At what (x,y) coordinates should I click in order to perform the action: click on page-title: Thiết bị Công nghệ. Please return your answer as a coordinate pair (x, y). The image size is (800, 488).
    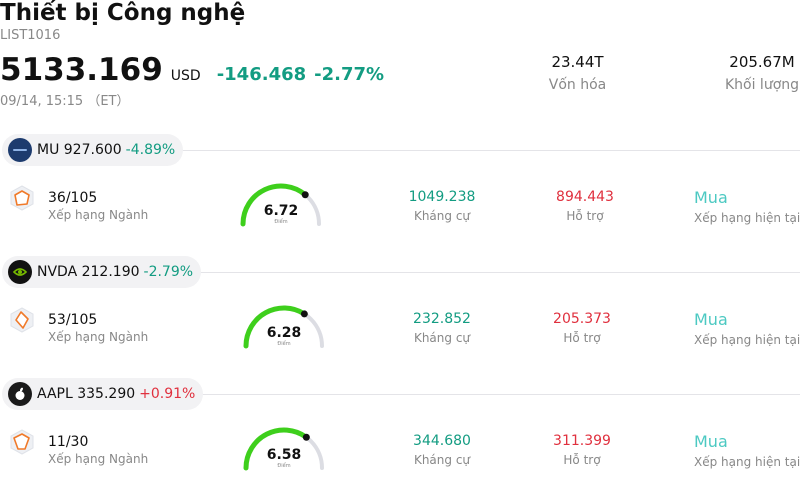
    Looking at the image, I should click on (123, 13).